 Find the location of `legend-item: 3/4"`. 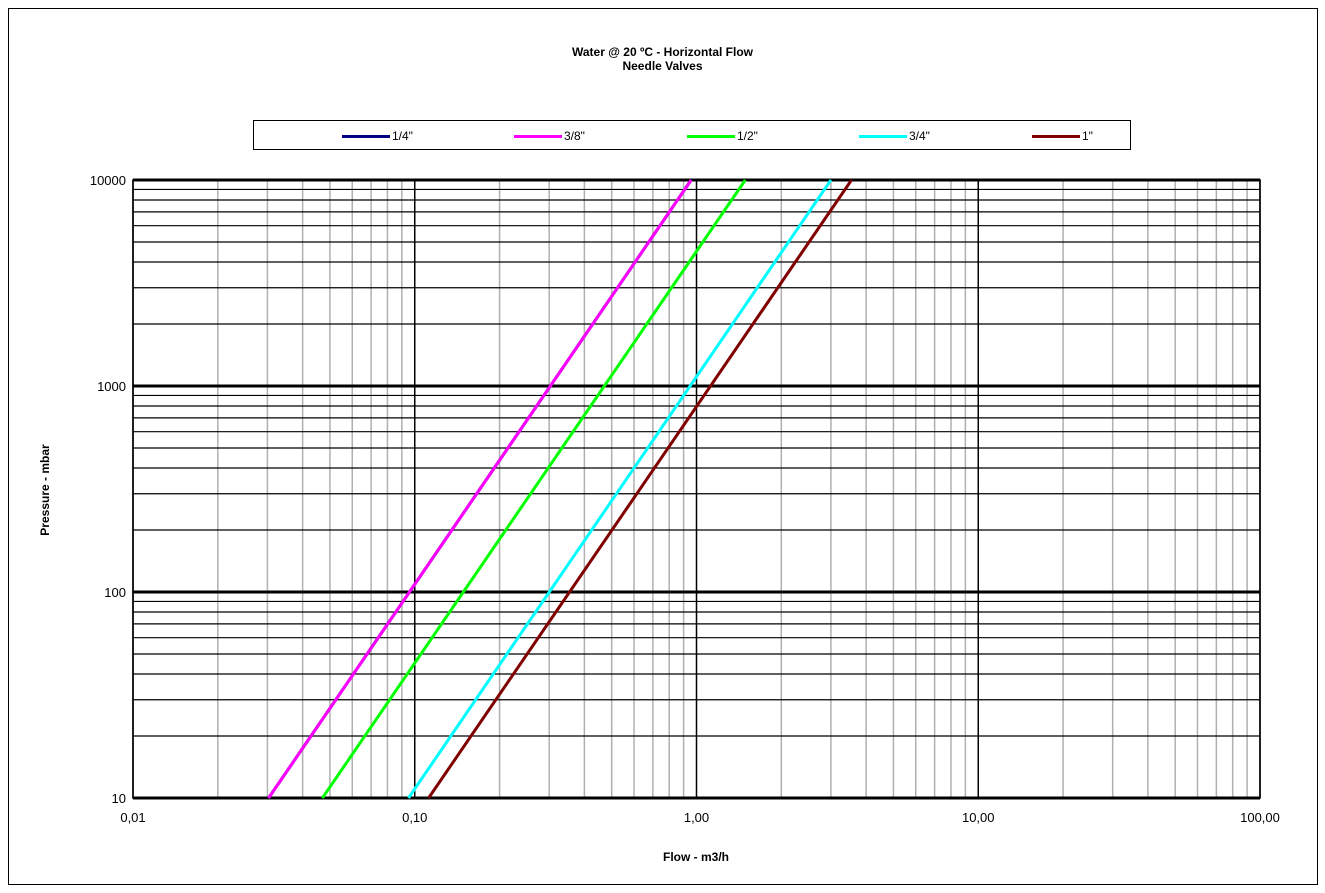

legend-item: 3/4" is located at coordinates (894, 136).